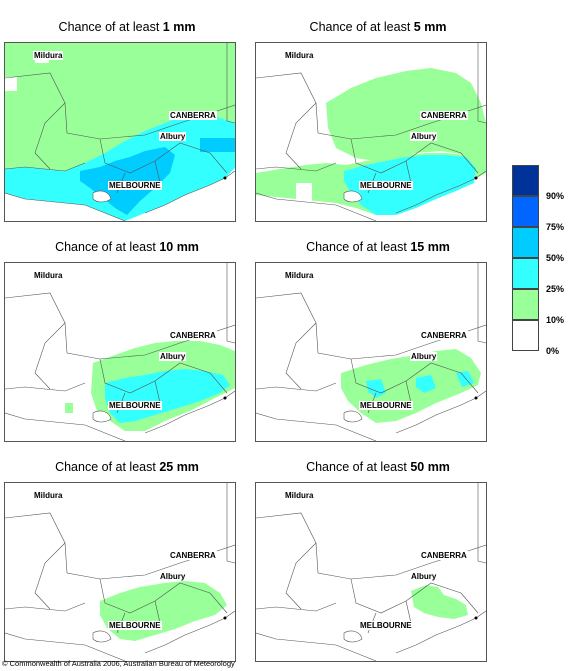  Describe the element at coordinates (555, 289) in the screenshot. I see `legend-label-25: 25%` at that location.